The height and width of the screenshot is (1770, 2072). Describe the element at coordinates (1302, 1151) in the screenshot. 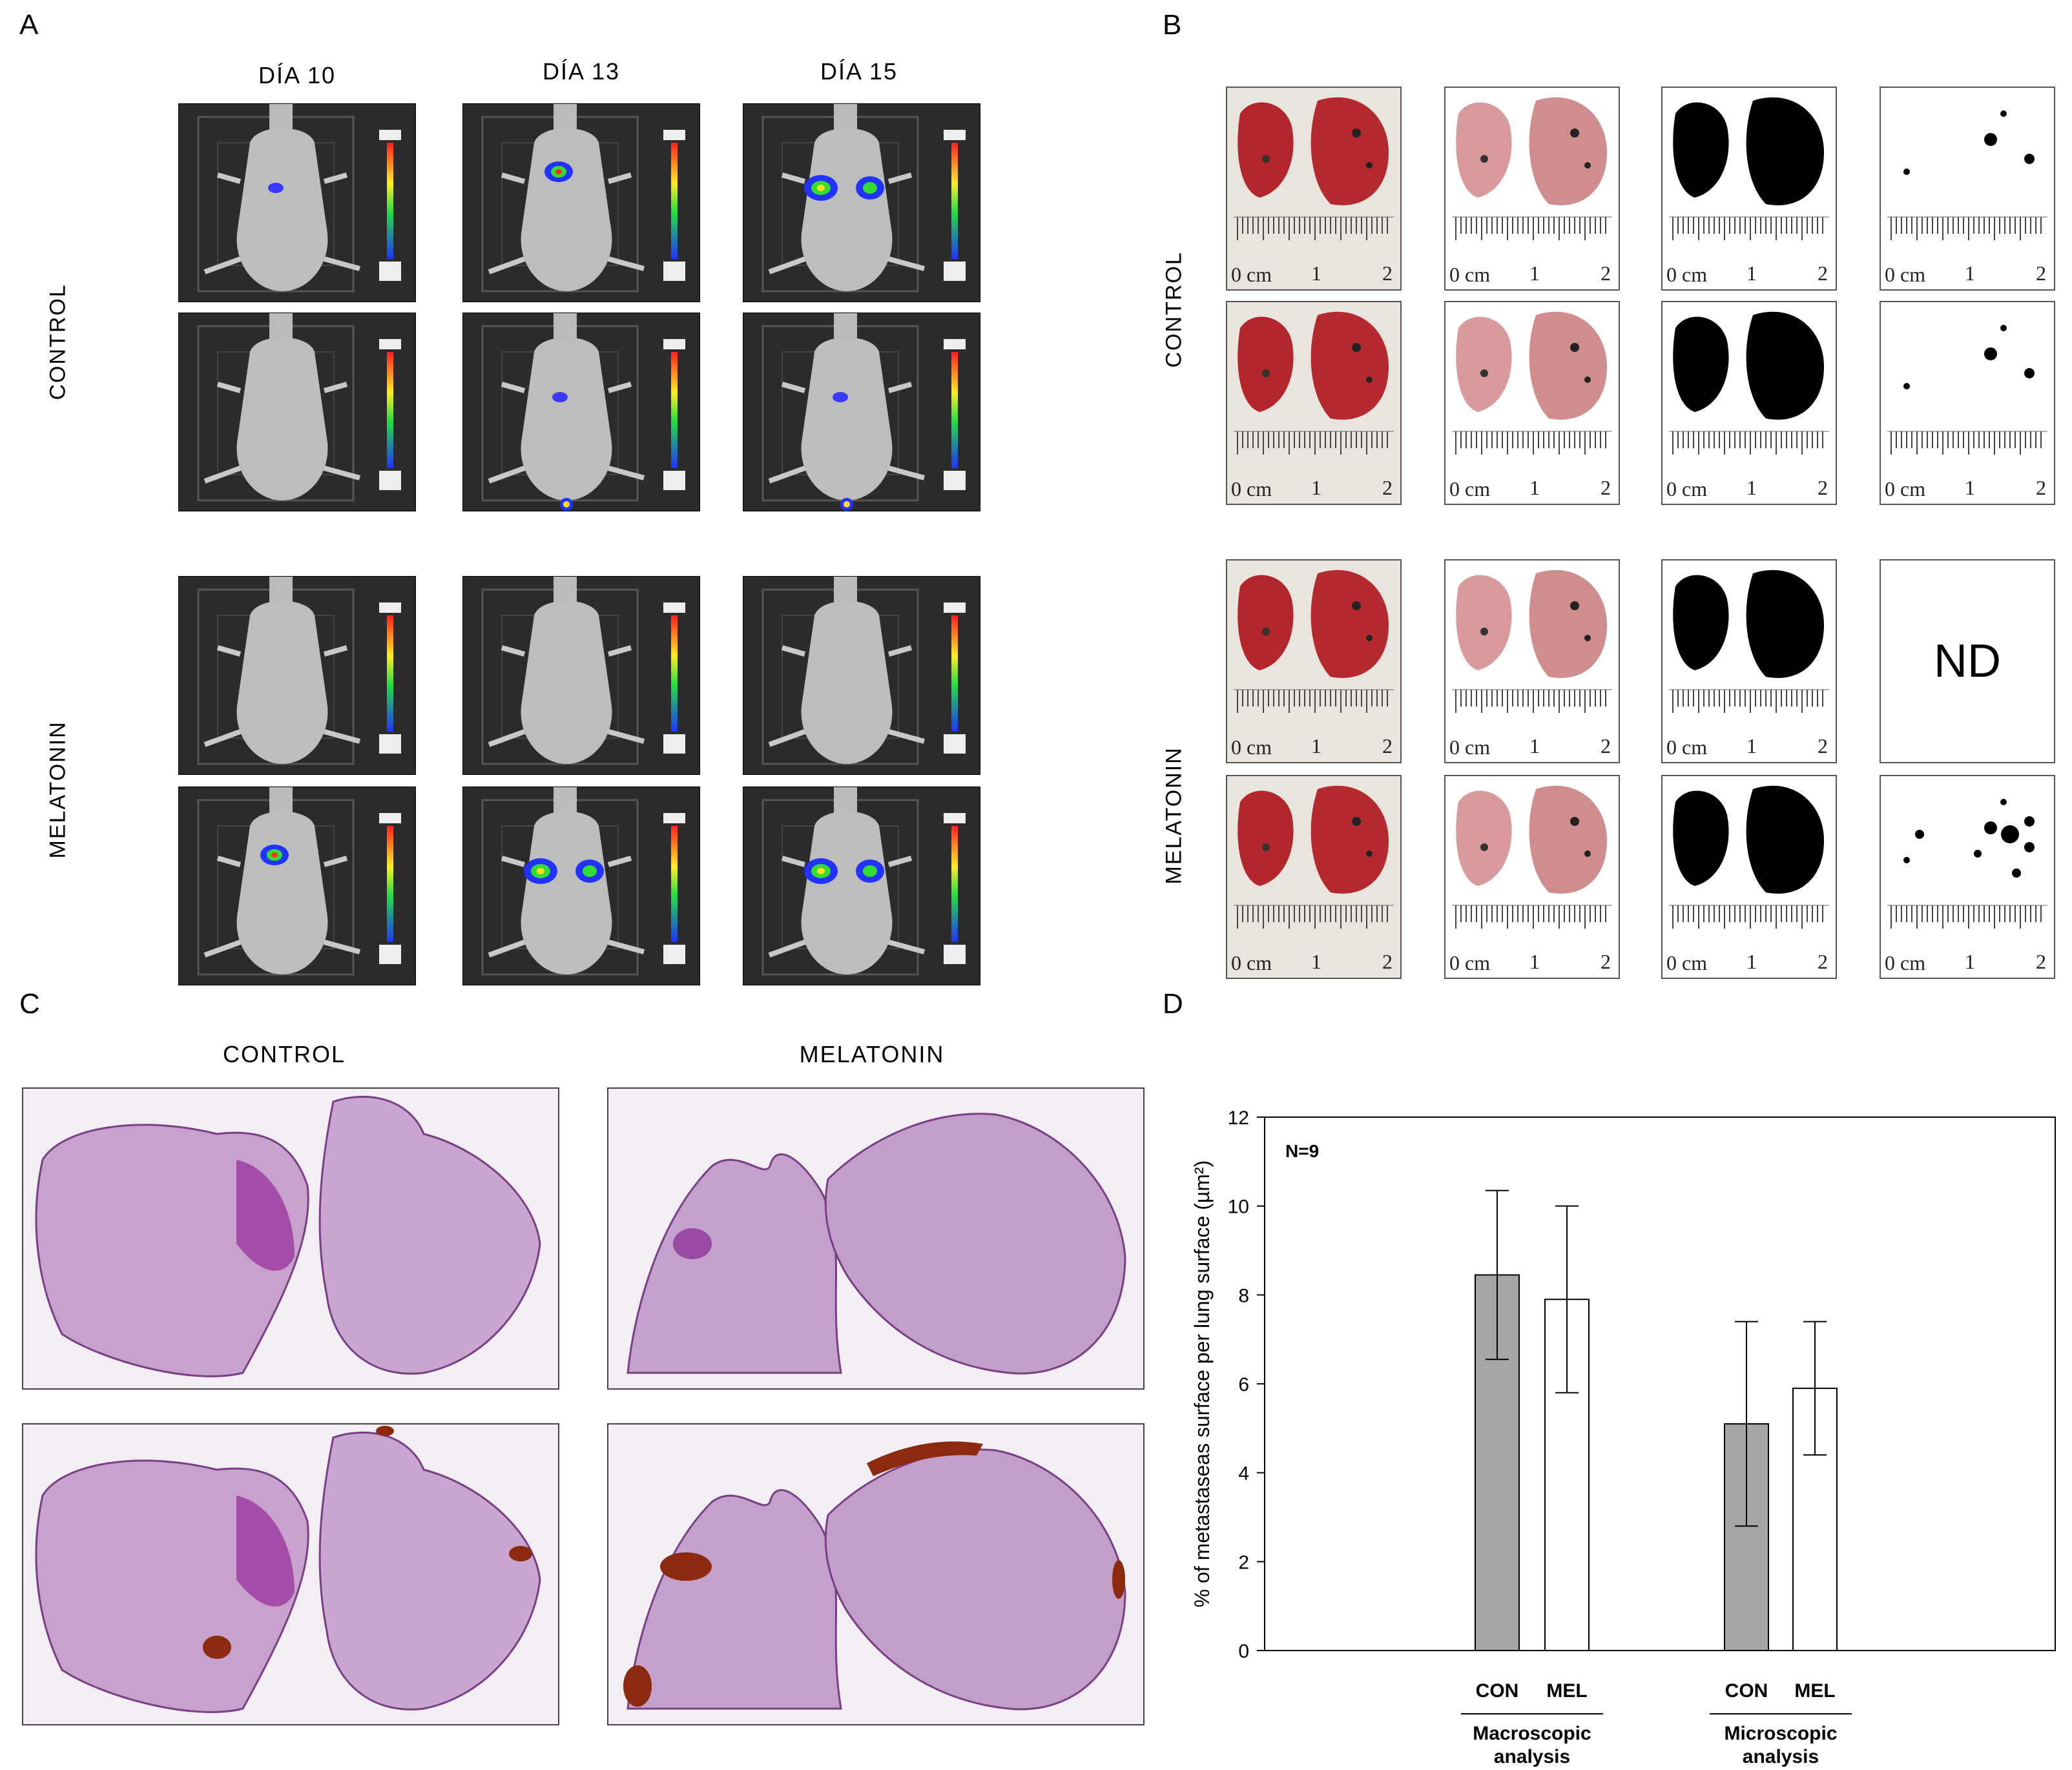

I see `n-annotation: N=9` at that location.